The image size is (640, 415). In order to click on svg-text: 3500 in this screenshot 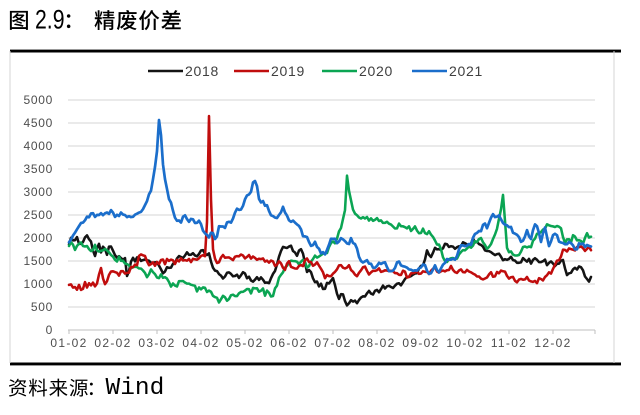, I will do `click(39, 169)`.